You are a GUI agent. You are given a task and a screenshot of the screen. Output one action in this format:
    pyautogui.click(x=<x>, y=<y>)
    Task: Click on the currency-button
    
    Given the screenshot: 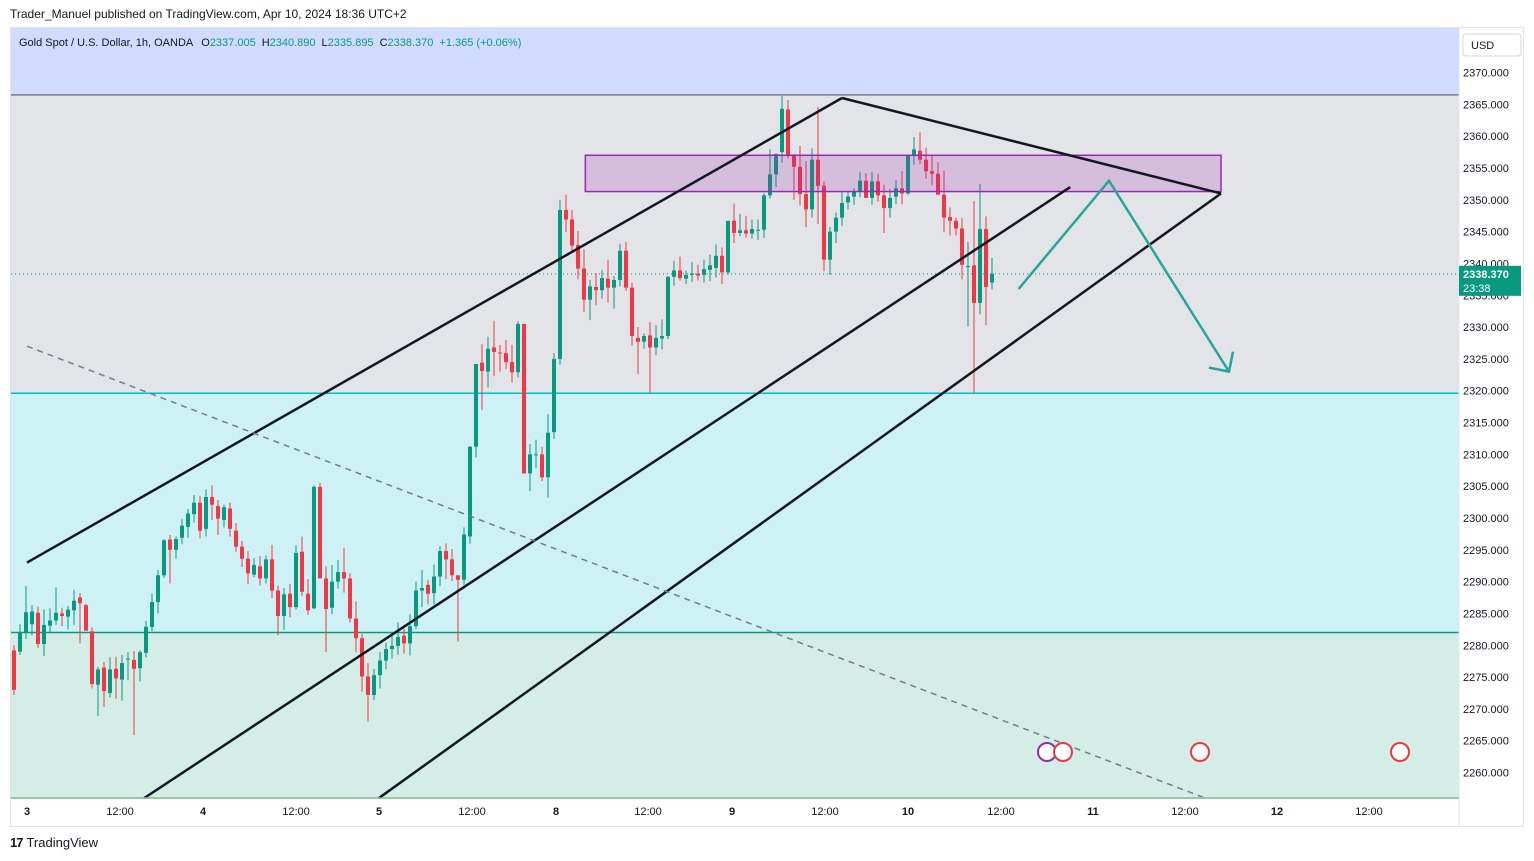 What is the action you would take?
    pyautogui.click(x=1492, y=45)
    